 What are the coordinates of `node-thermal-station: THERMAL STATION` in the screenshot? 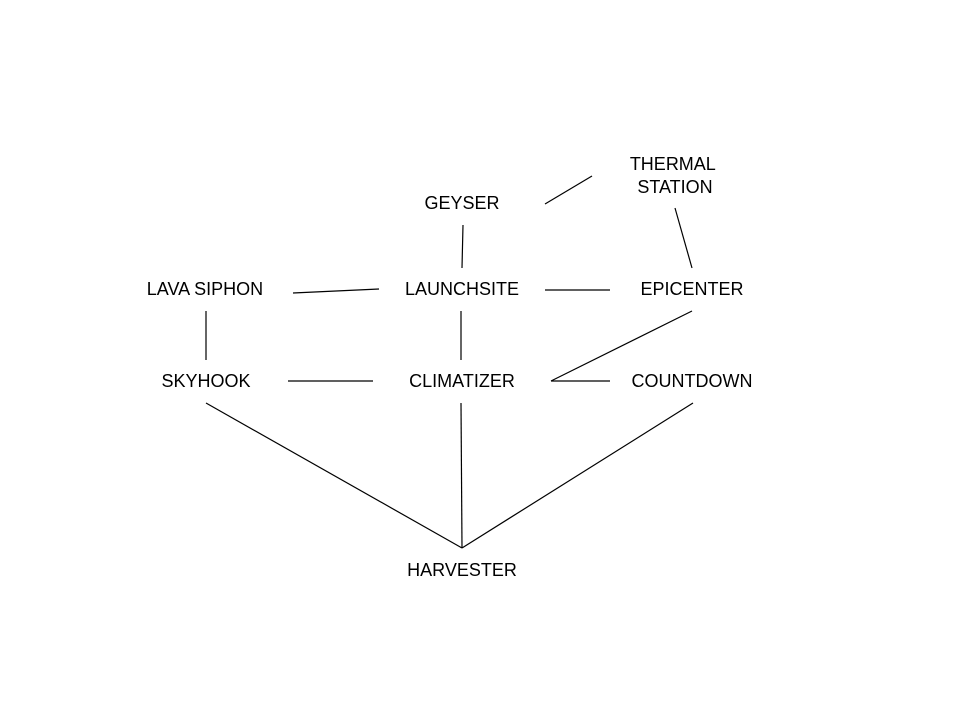 It's located at (675, 175).